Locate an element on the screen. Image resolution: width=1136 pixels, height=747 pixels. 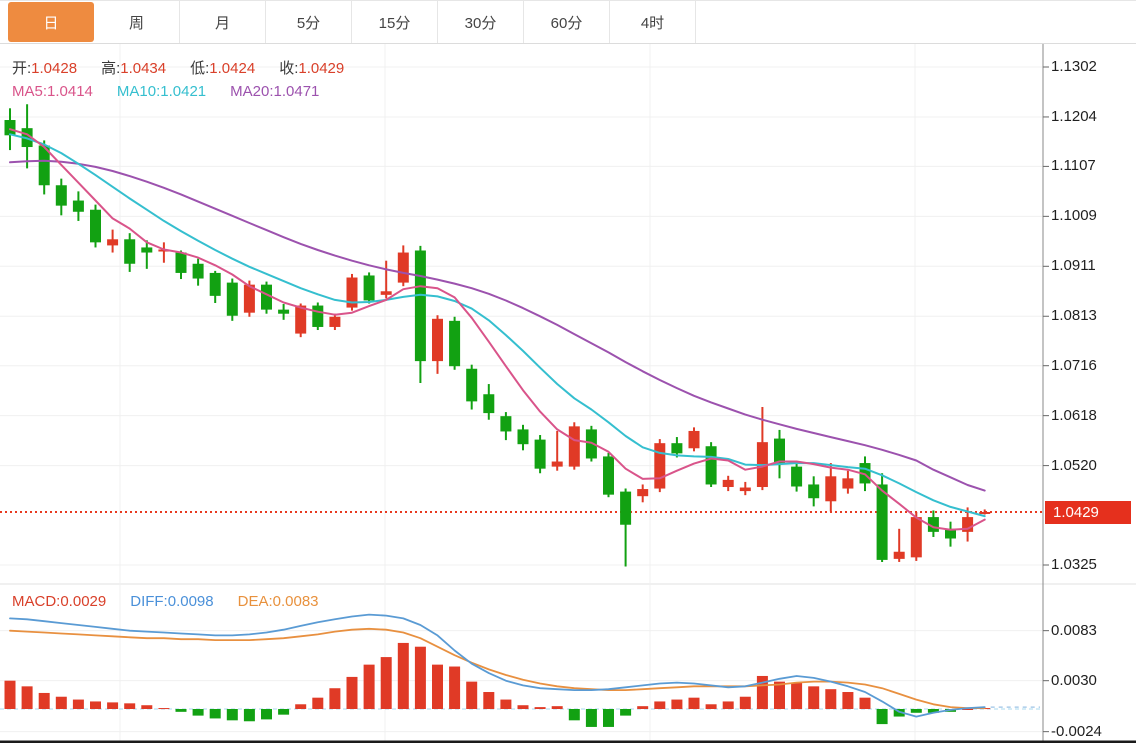
price-axis-tick: 1.1009 is located at coordinates (1074, 216).